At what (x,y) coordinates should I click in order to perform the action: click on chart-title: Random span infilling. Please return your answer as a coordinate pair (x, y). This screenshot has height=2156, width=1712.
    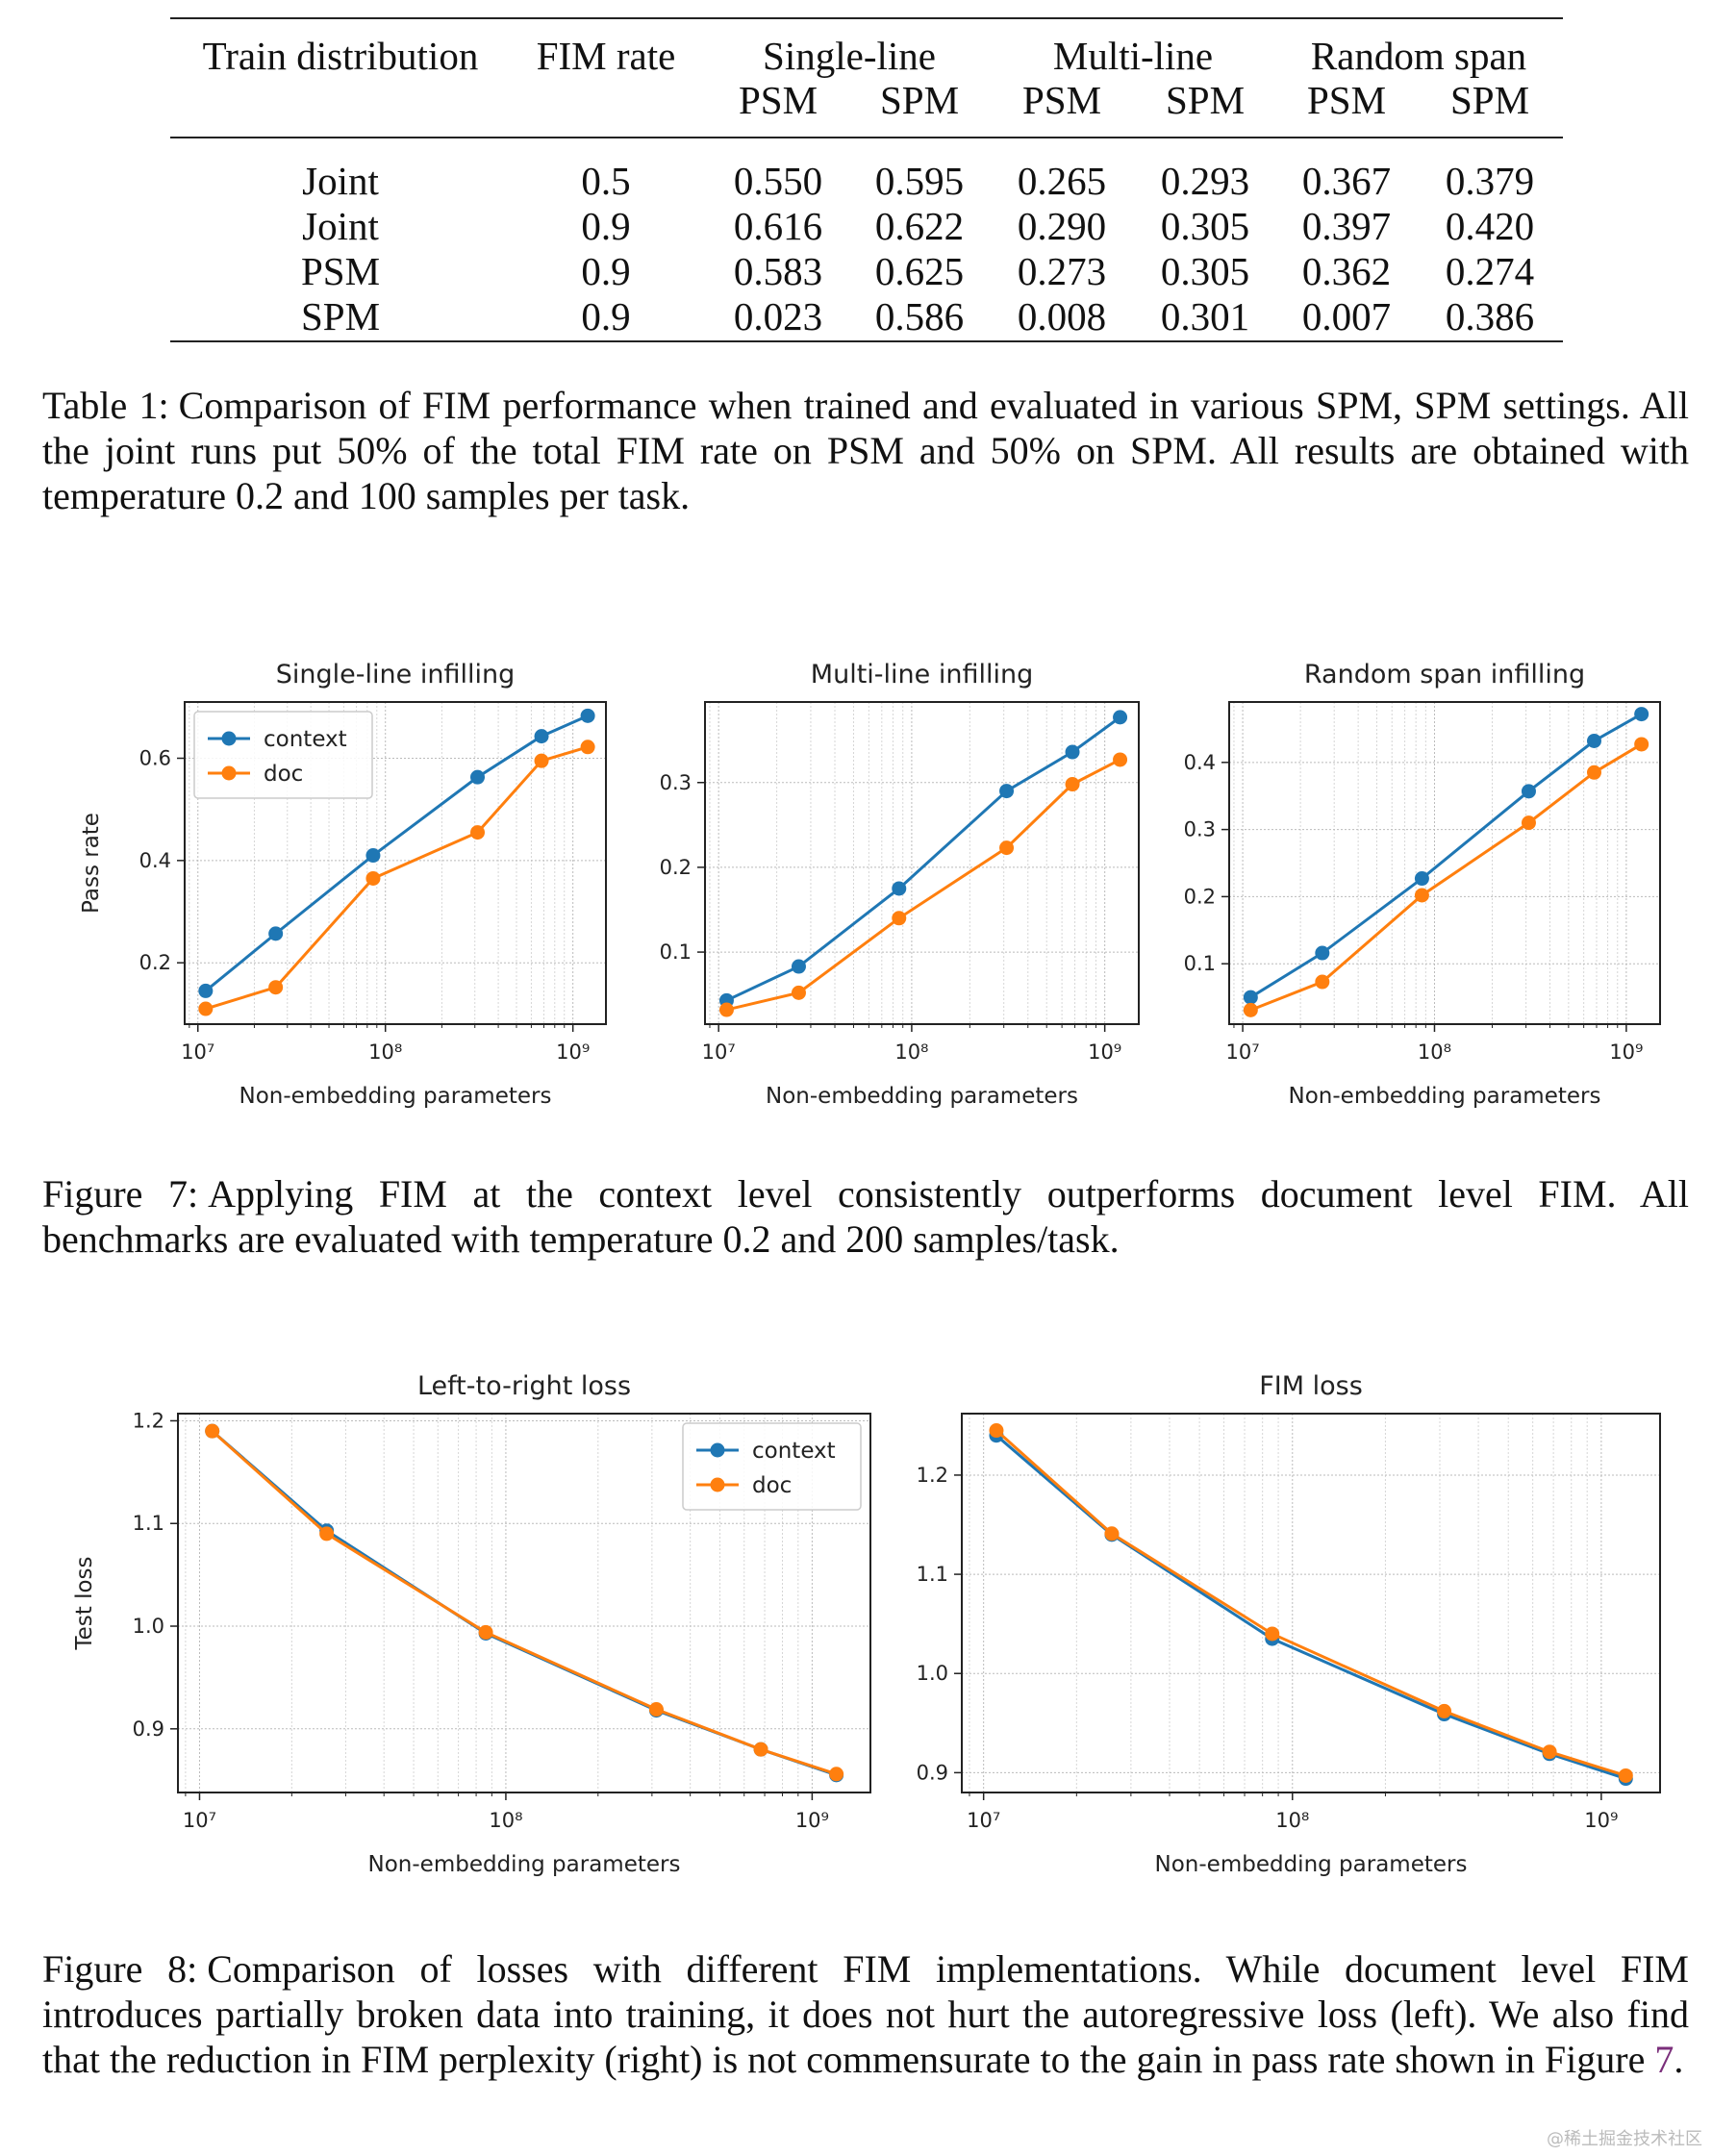
    Looking at the image, I should click on (1444, 674).